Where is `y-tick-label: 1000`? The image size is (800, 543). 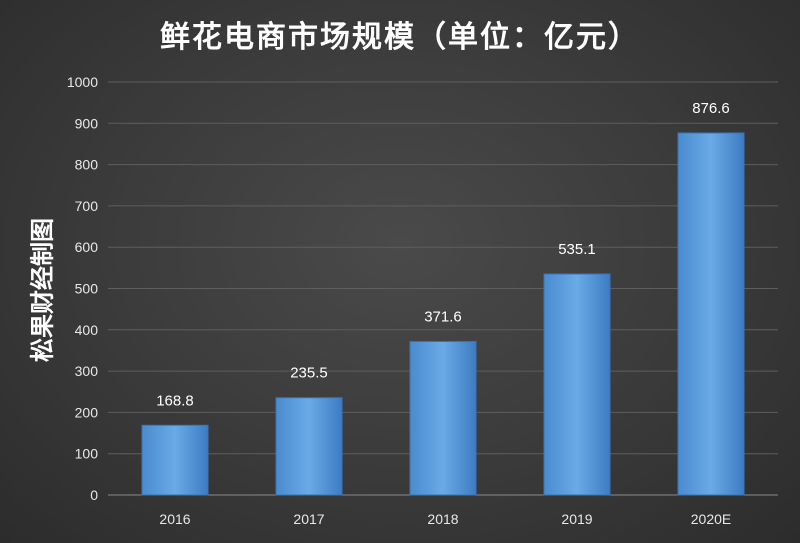 y-tick-label: 1000 is located at coordinates (82, 82).